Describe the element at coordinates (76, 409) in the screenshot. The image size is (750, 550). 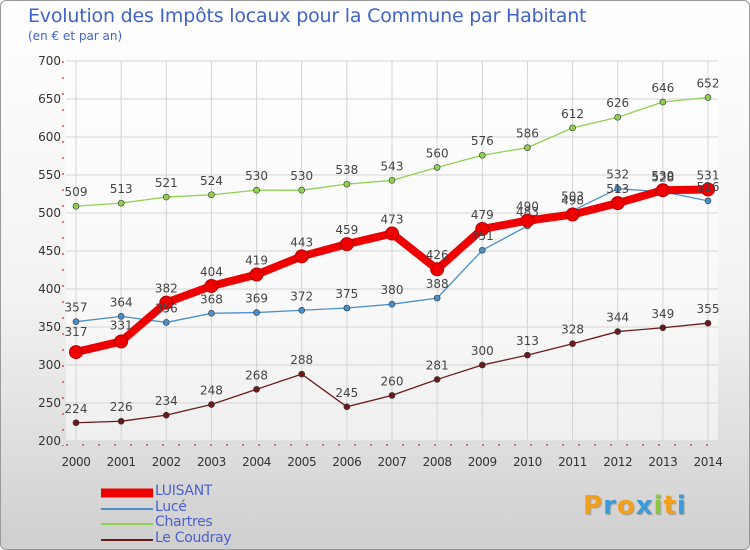
I see `data-label: 224` at that location.